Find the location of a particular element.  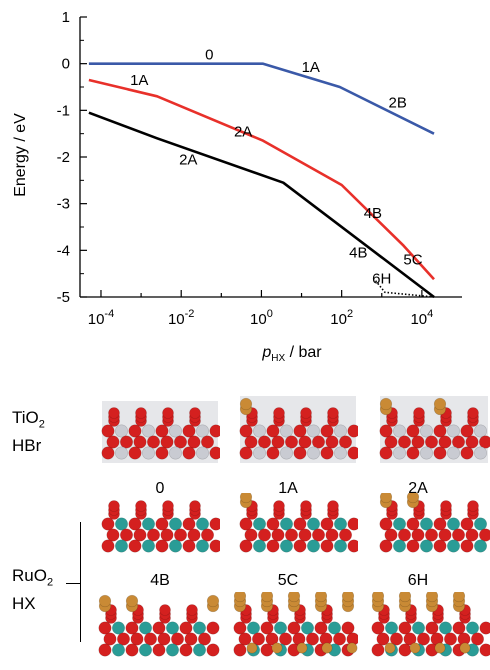

panel-title-ruo2-6h: 6H is located at coordinates (418, 580).